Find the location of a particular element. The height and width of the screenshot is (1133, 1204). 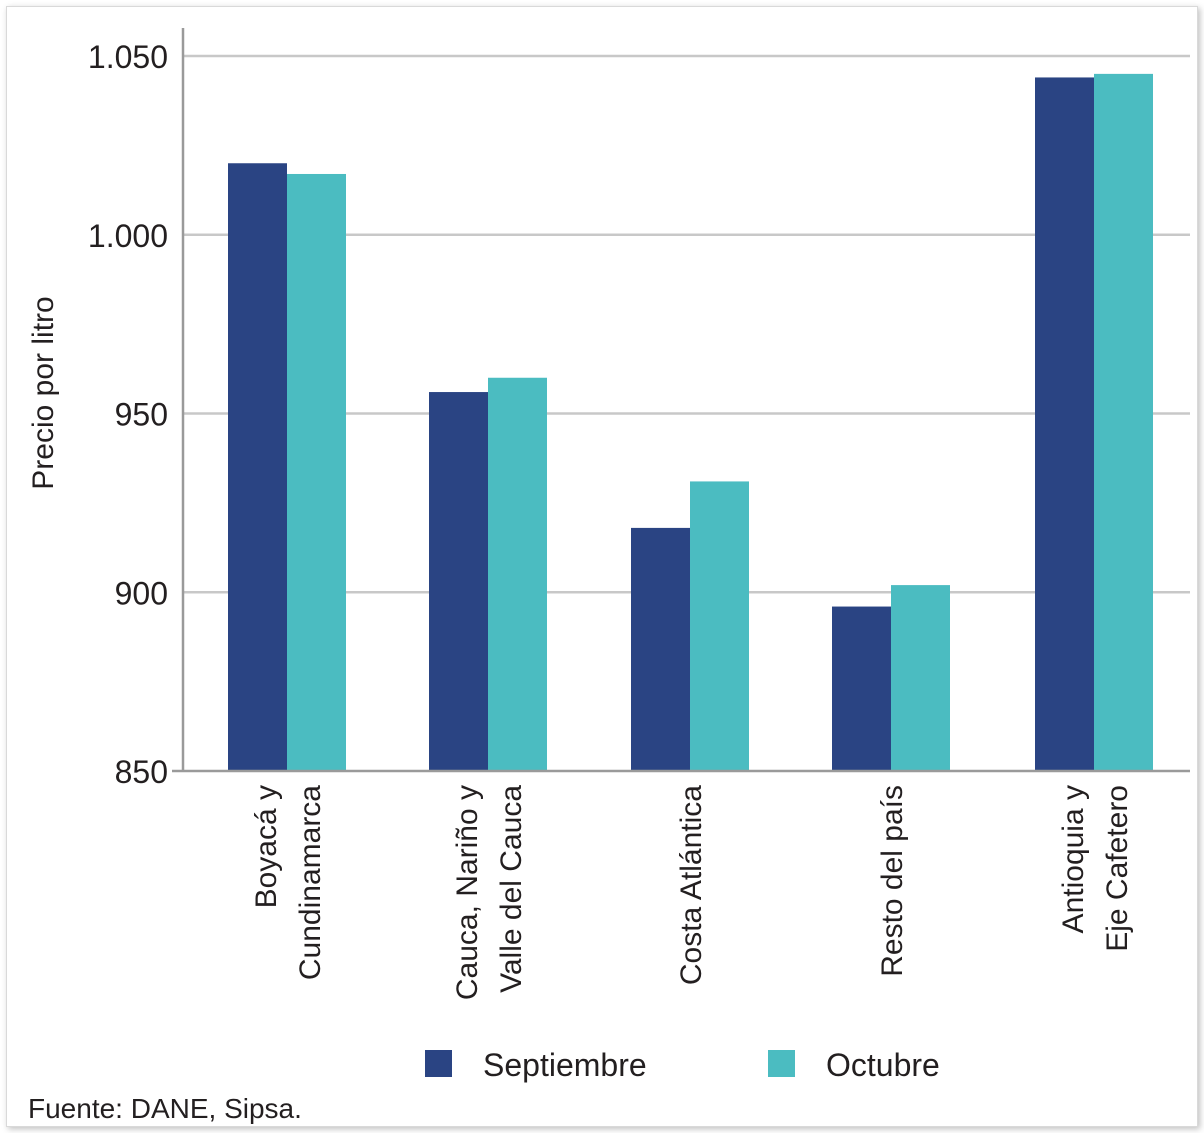

y-tick-label: 850 is located at coordinates (141, 772).